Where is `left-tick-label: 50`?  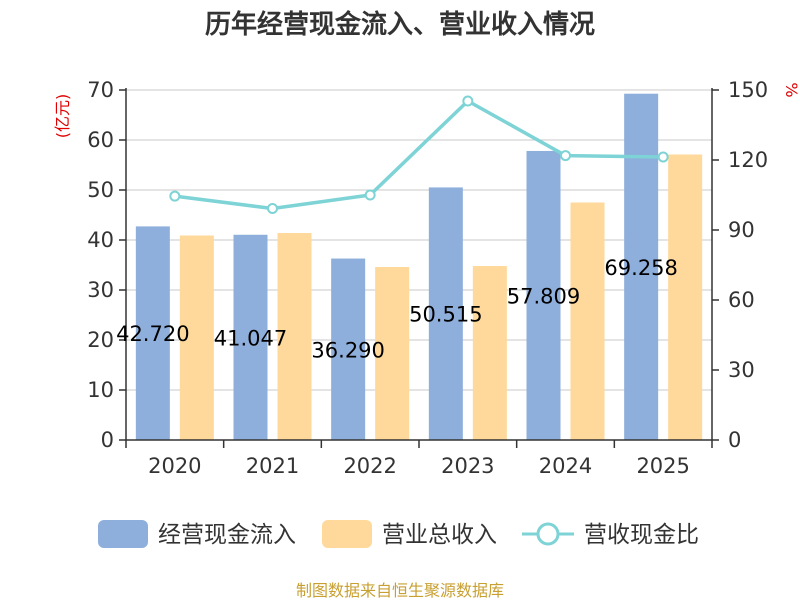
left-tick-label: 50 is located at coordinates (100, 190).